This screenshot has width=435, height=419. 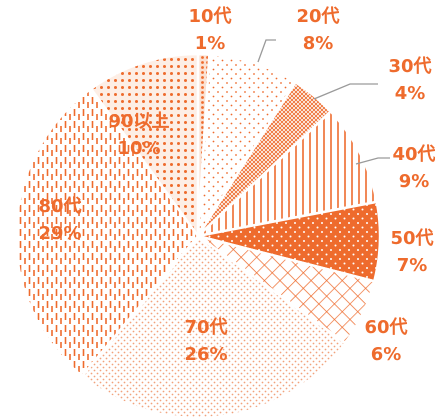 I want to click on slice-label-6: 70代, so click(x=205, y=327).